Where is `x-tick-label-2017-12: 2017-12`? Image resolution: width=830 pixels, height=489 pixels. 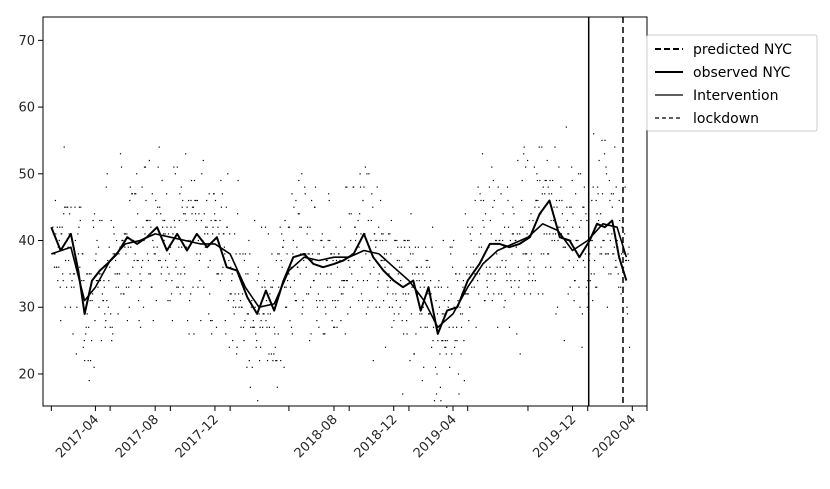 x-tick-label-2017-12: 2017-12 is located at coordinates (197, 436).